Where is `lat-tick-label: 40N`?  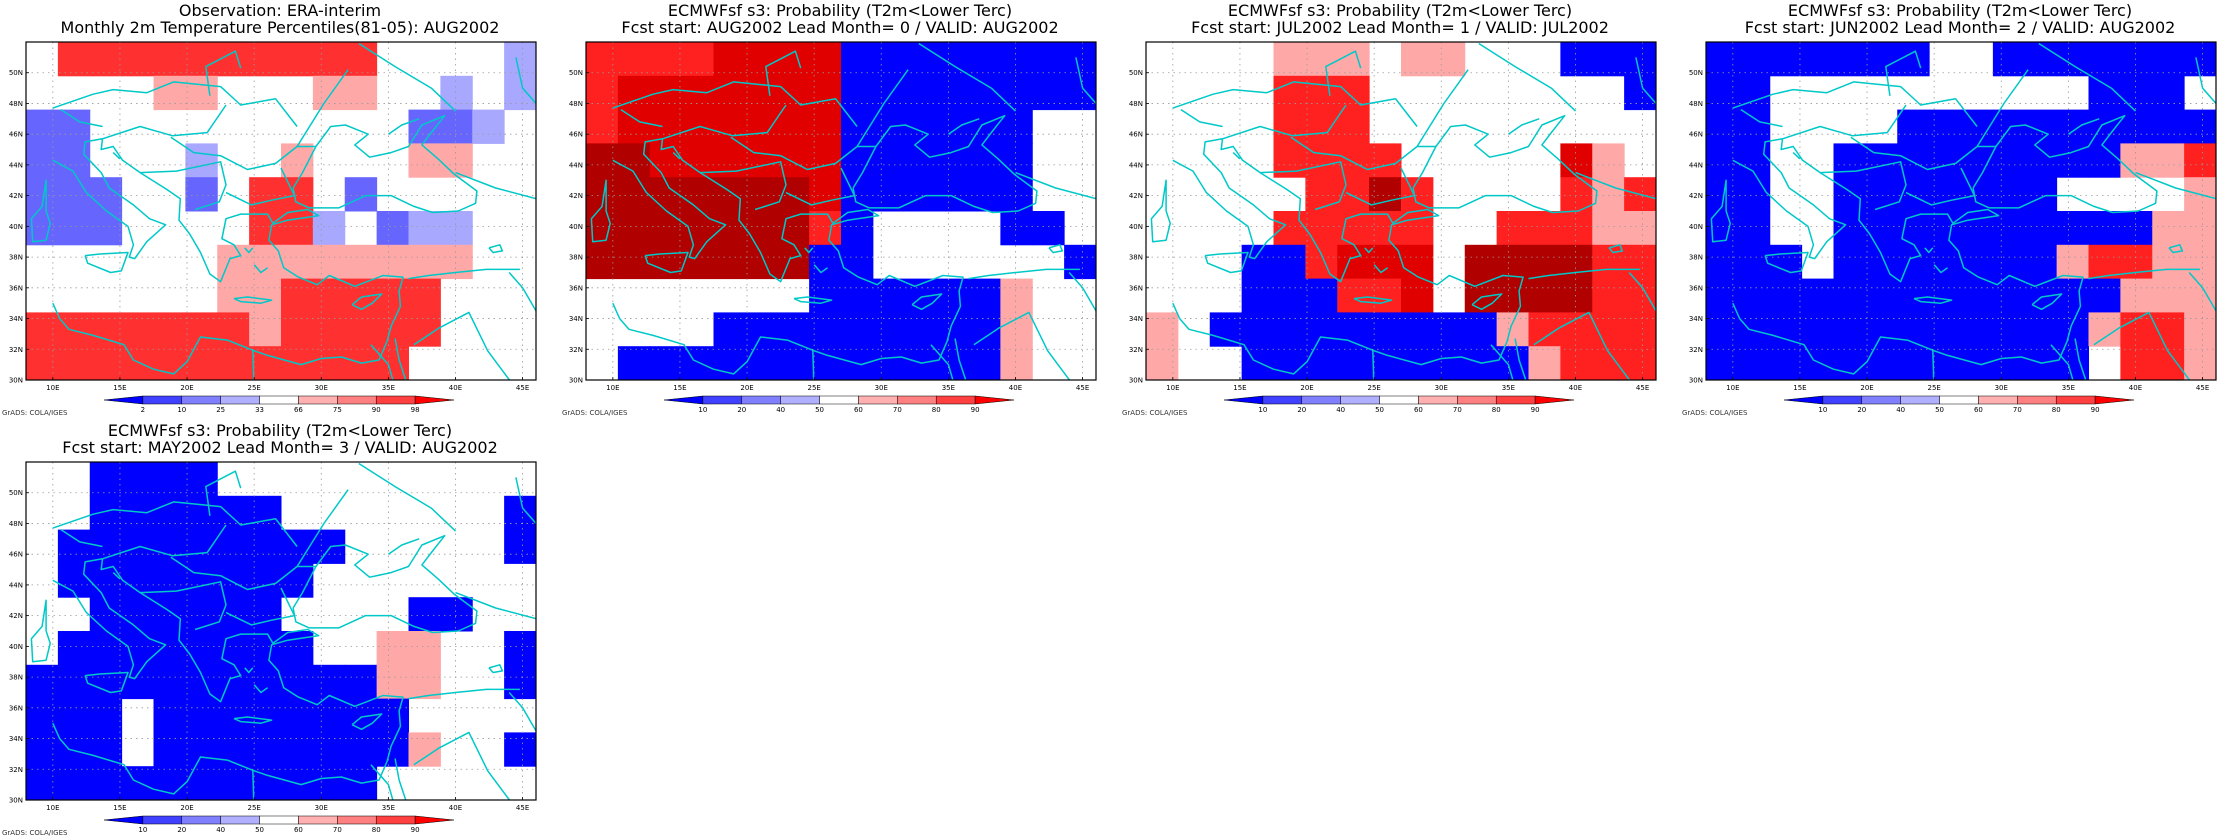
lat-tick-label: 40N is located at coordinates (1136, 227).